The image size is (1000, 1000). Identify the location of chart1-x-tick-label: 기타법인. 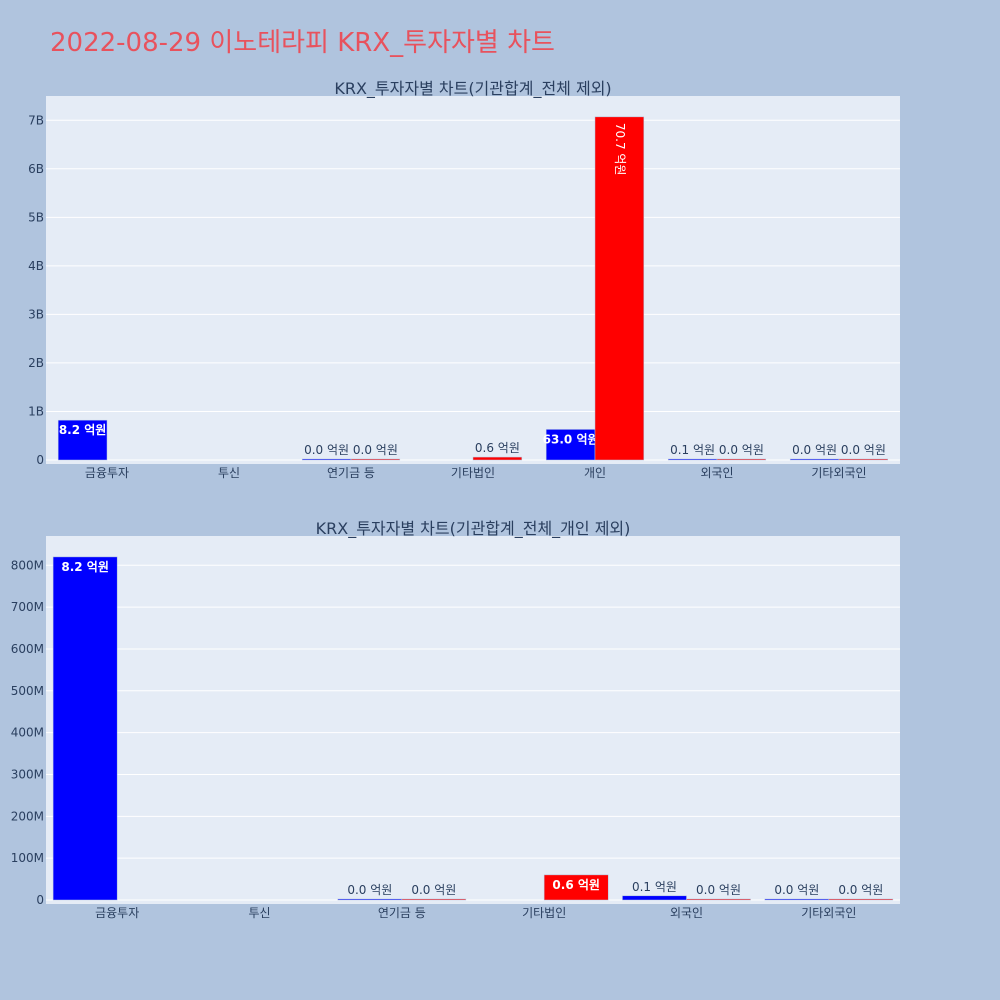
(473, 473).